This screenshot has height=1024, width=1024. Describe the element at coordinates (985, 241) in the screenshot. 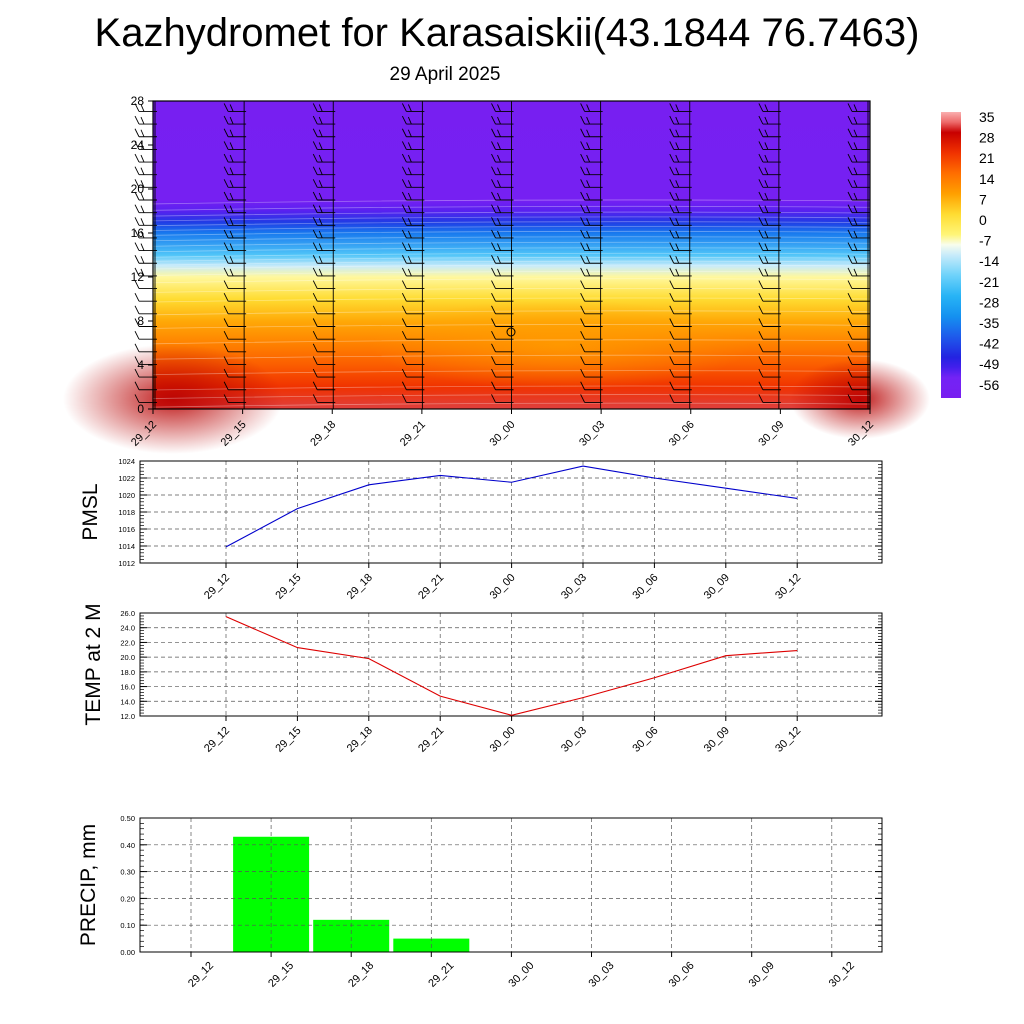

I see `colorbar-label: -7` at that location.